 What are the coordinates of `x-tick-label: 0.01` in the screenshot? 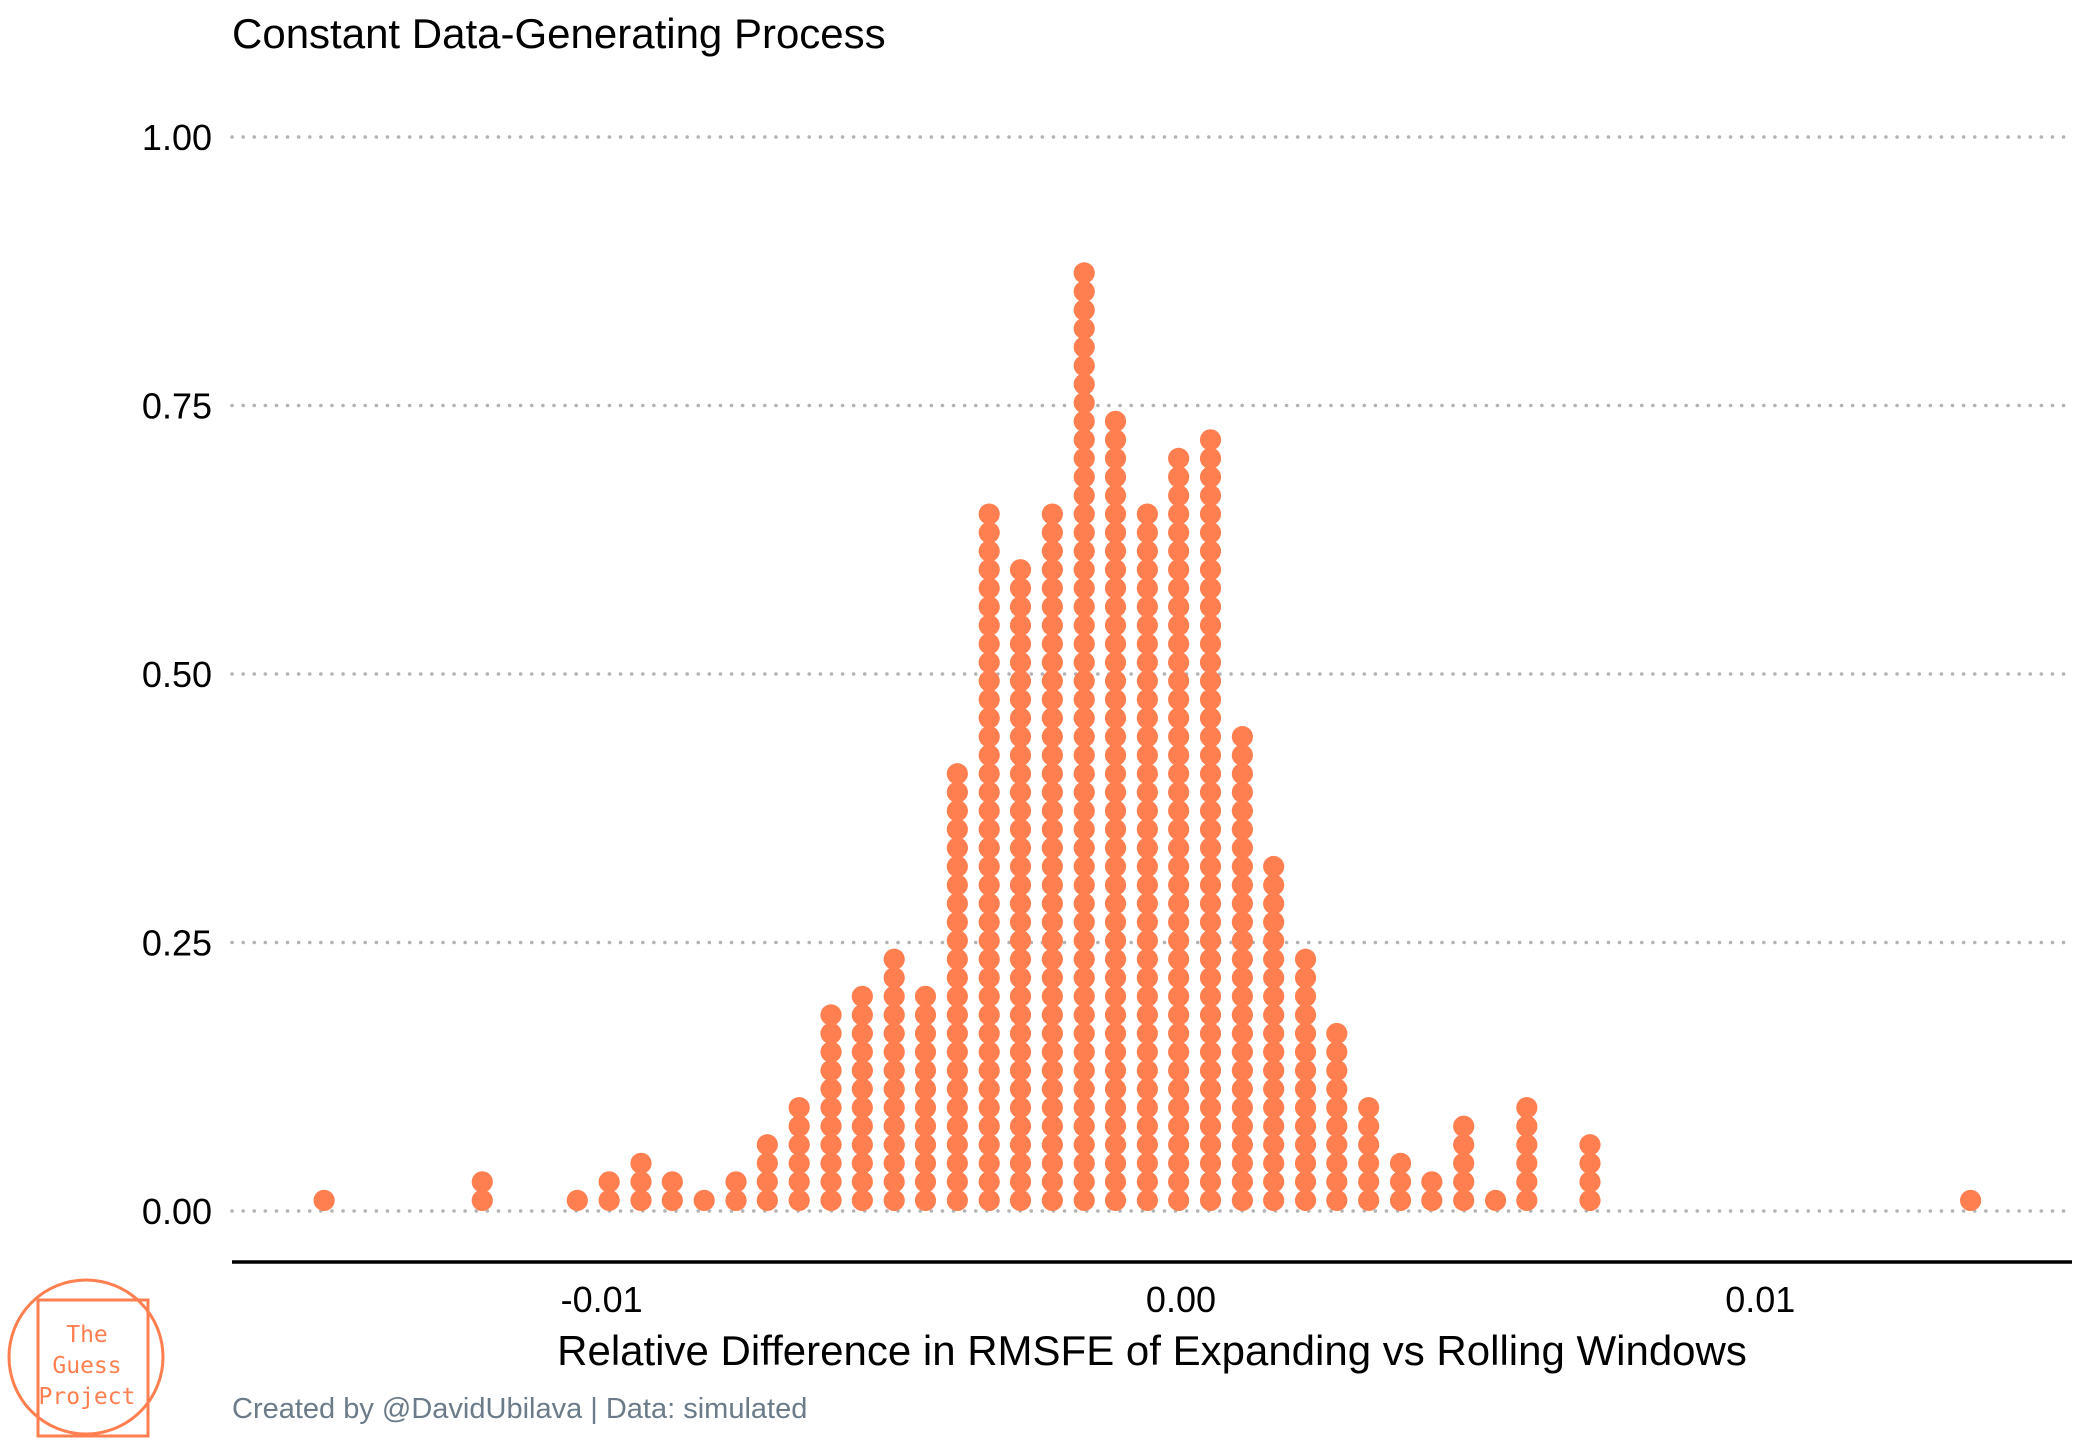 It's located at (1760, 1299).